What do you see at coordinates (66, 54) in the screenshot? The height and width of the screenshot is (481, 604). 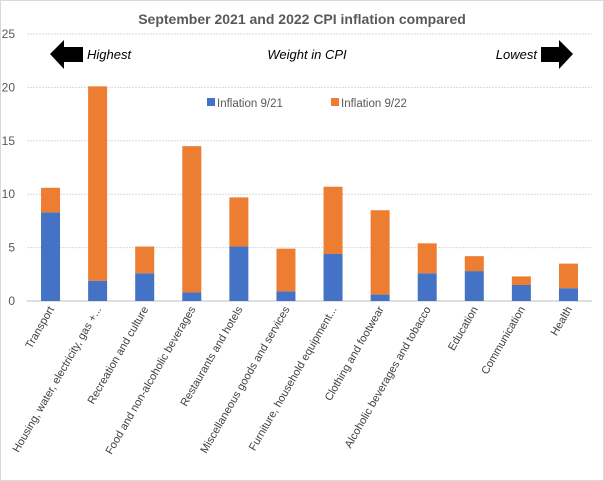 I see `arrow-left-icon` at bounding box center [66, 54].